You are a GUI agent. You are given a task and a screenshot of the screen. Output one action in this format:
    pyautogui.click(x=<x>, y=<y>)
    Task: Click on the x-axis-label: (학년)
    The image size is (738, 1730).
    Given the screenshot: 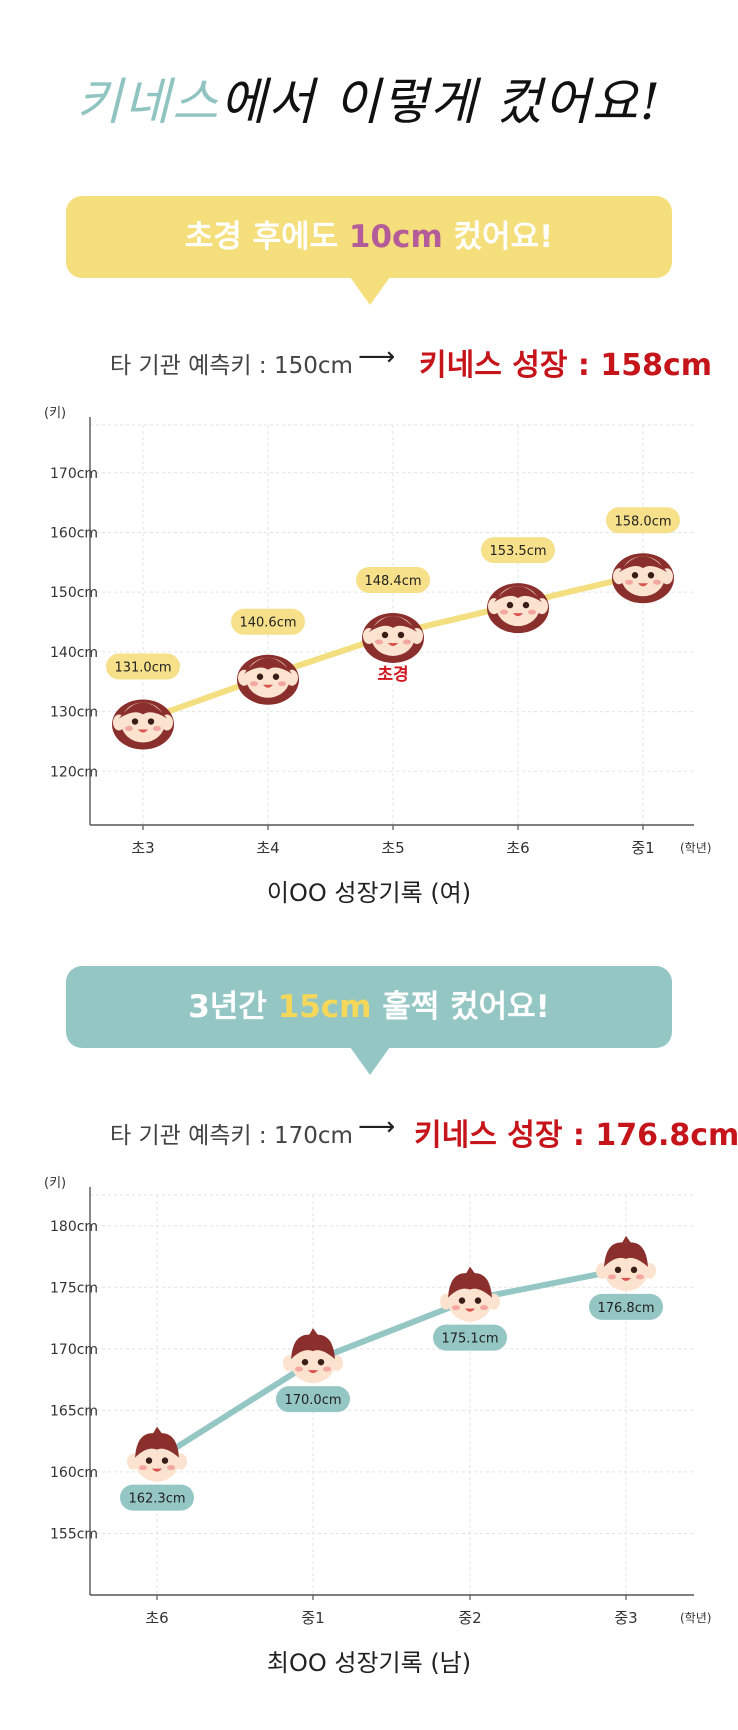 What is the action you would take?
    pyautogui.click(x=695, y=848)
    